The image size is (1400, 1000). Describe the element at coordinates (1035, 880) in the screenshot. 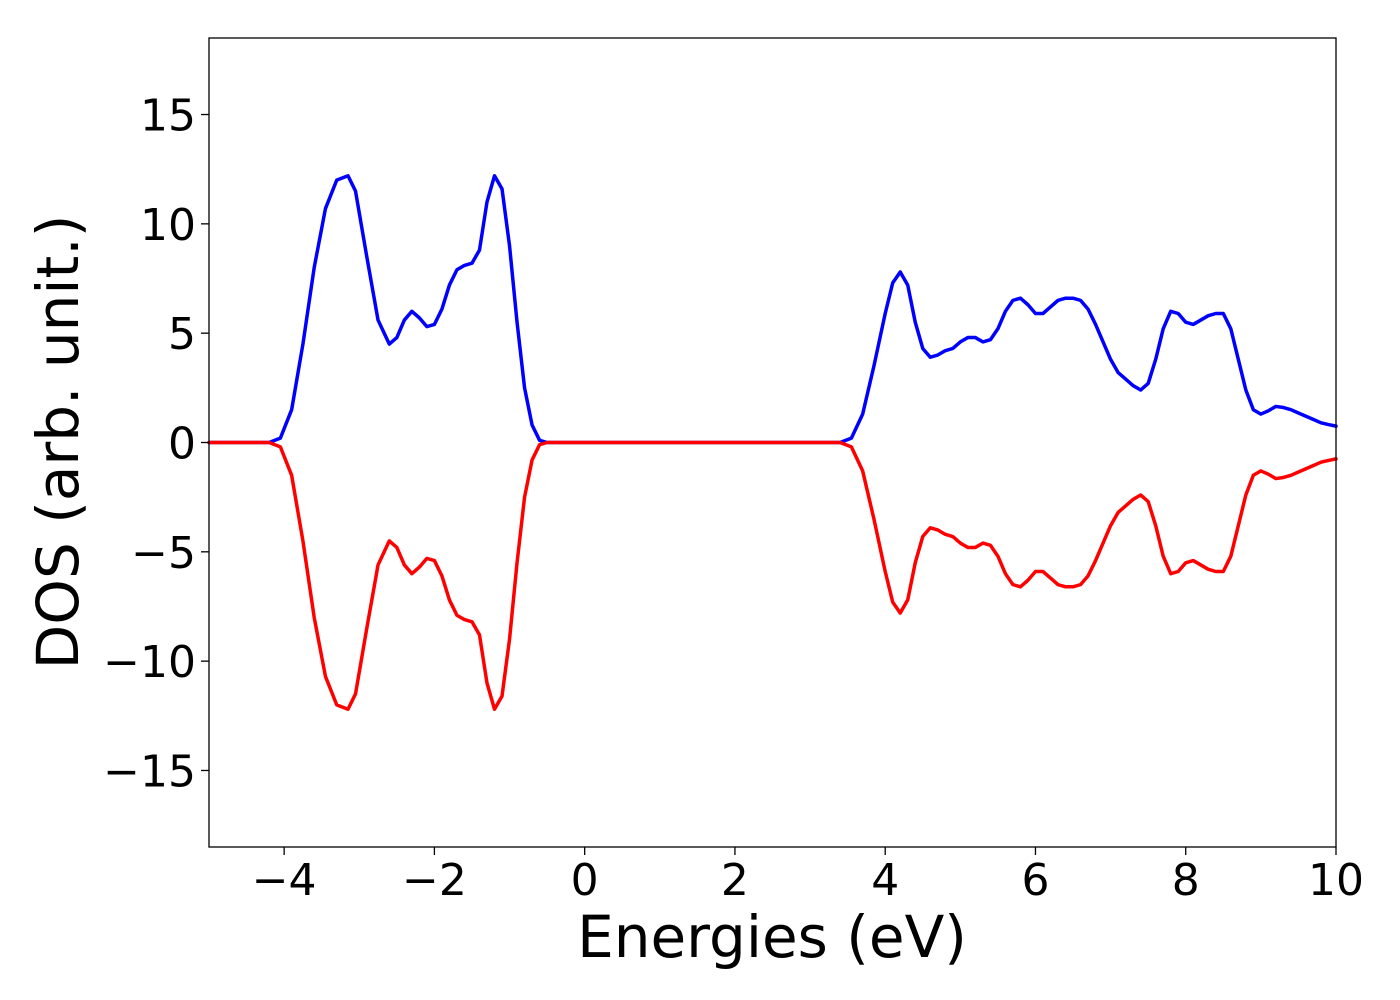

I see `x-tick-label: 6` at that location.